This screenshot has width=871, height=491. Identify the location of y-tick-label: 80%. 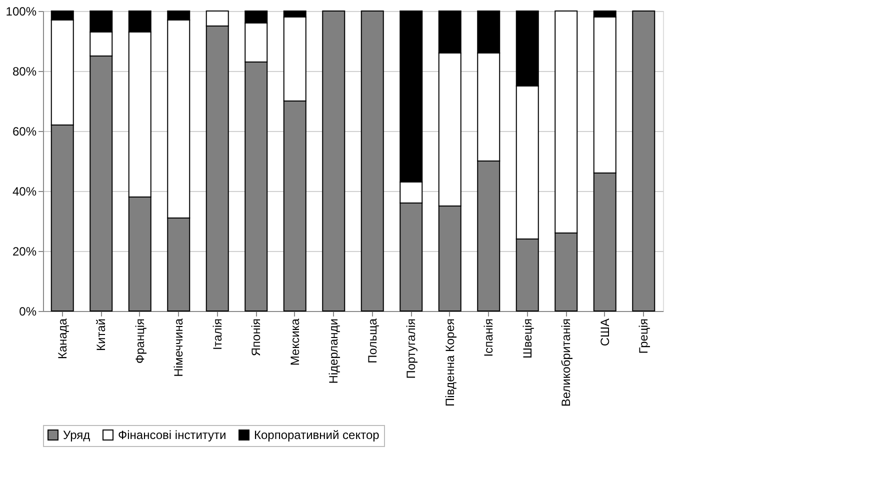
(24, 71).